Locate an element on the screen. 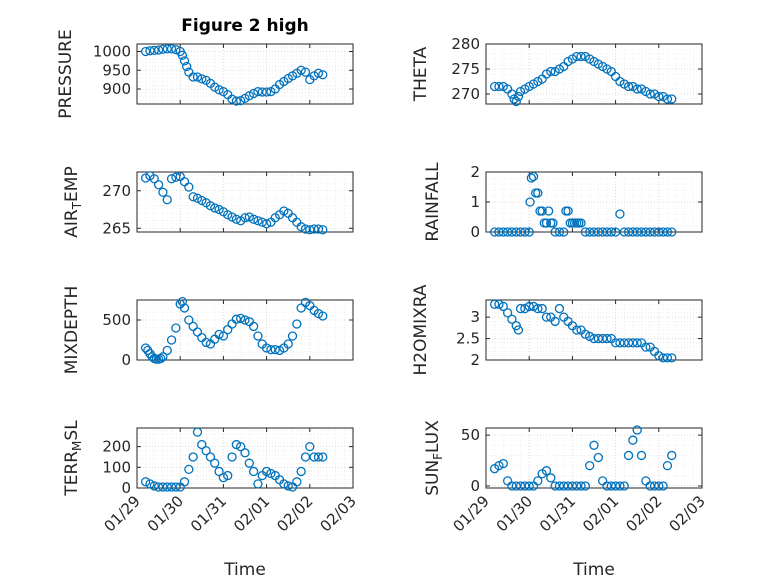 The width and height of the screenshot is (778, 583). x-axis-label: Time is located at coordinates (244, 570).